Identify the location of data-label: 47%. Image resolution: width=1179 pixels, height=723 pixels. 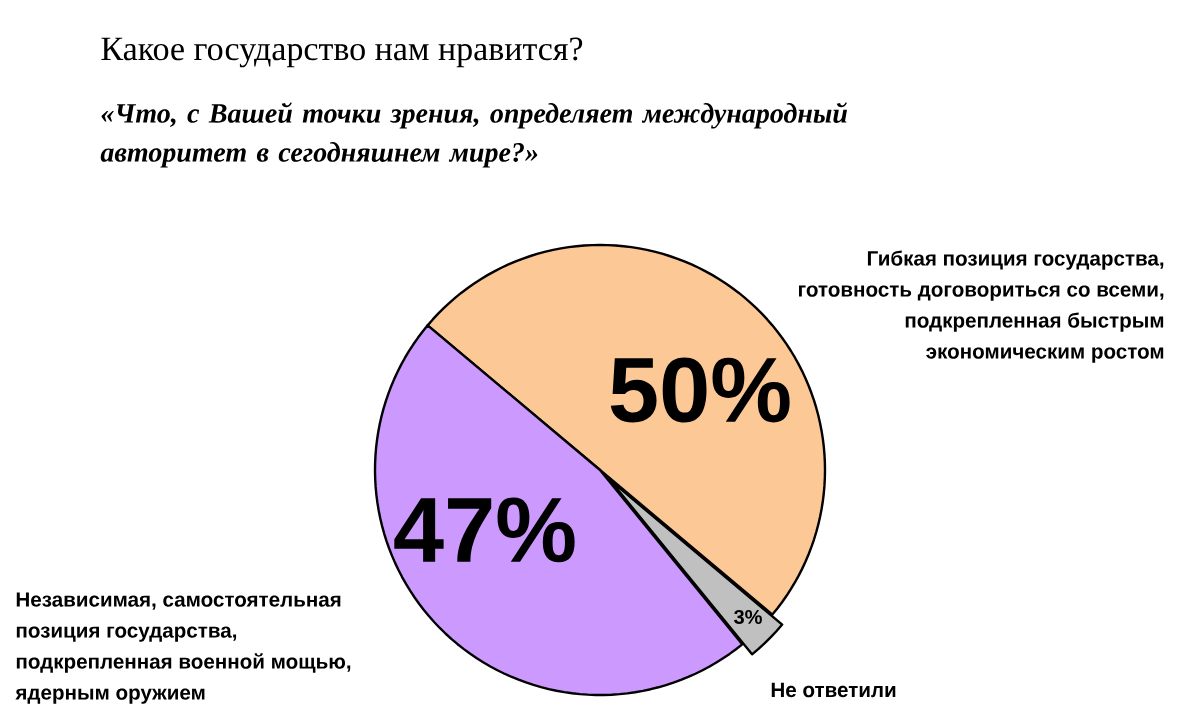
(484, 530).